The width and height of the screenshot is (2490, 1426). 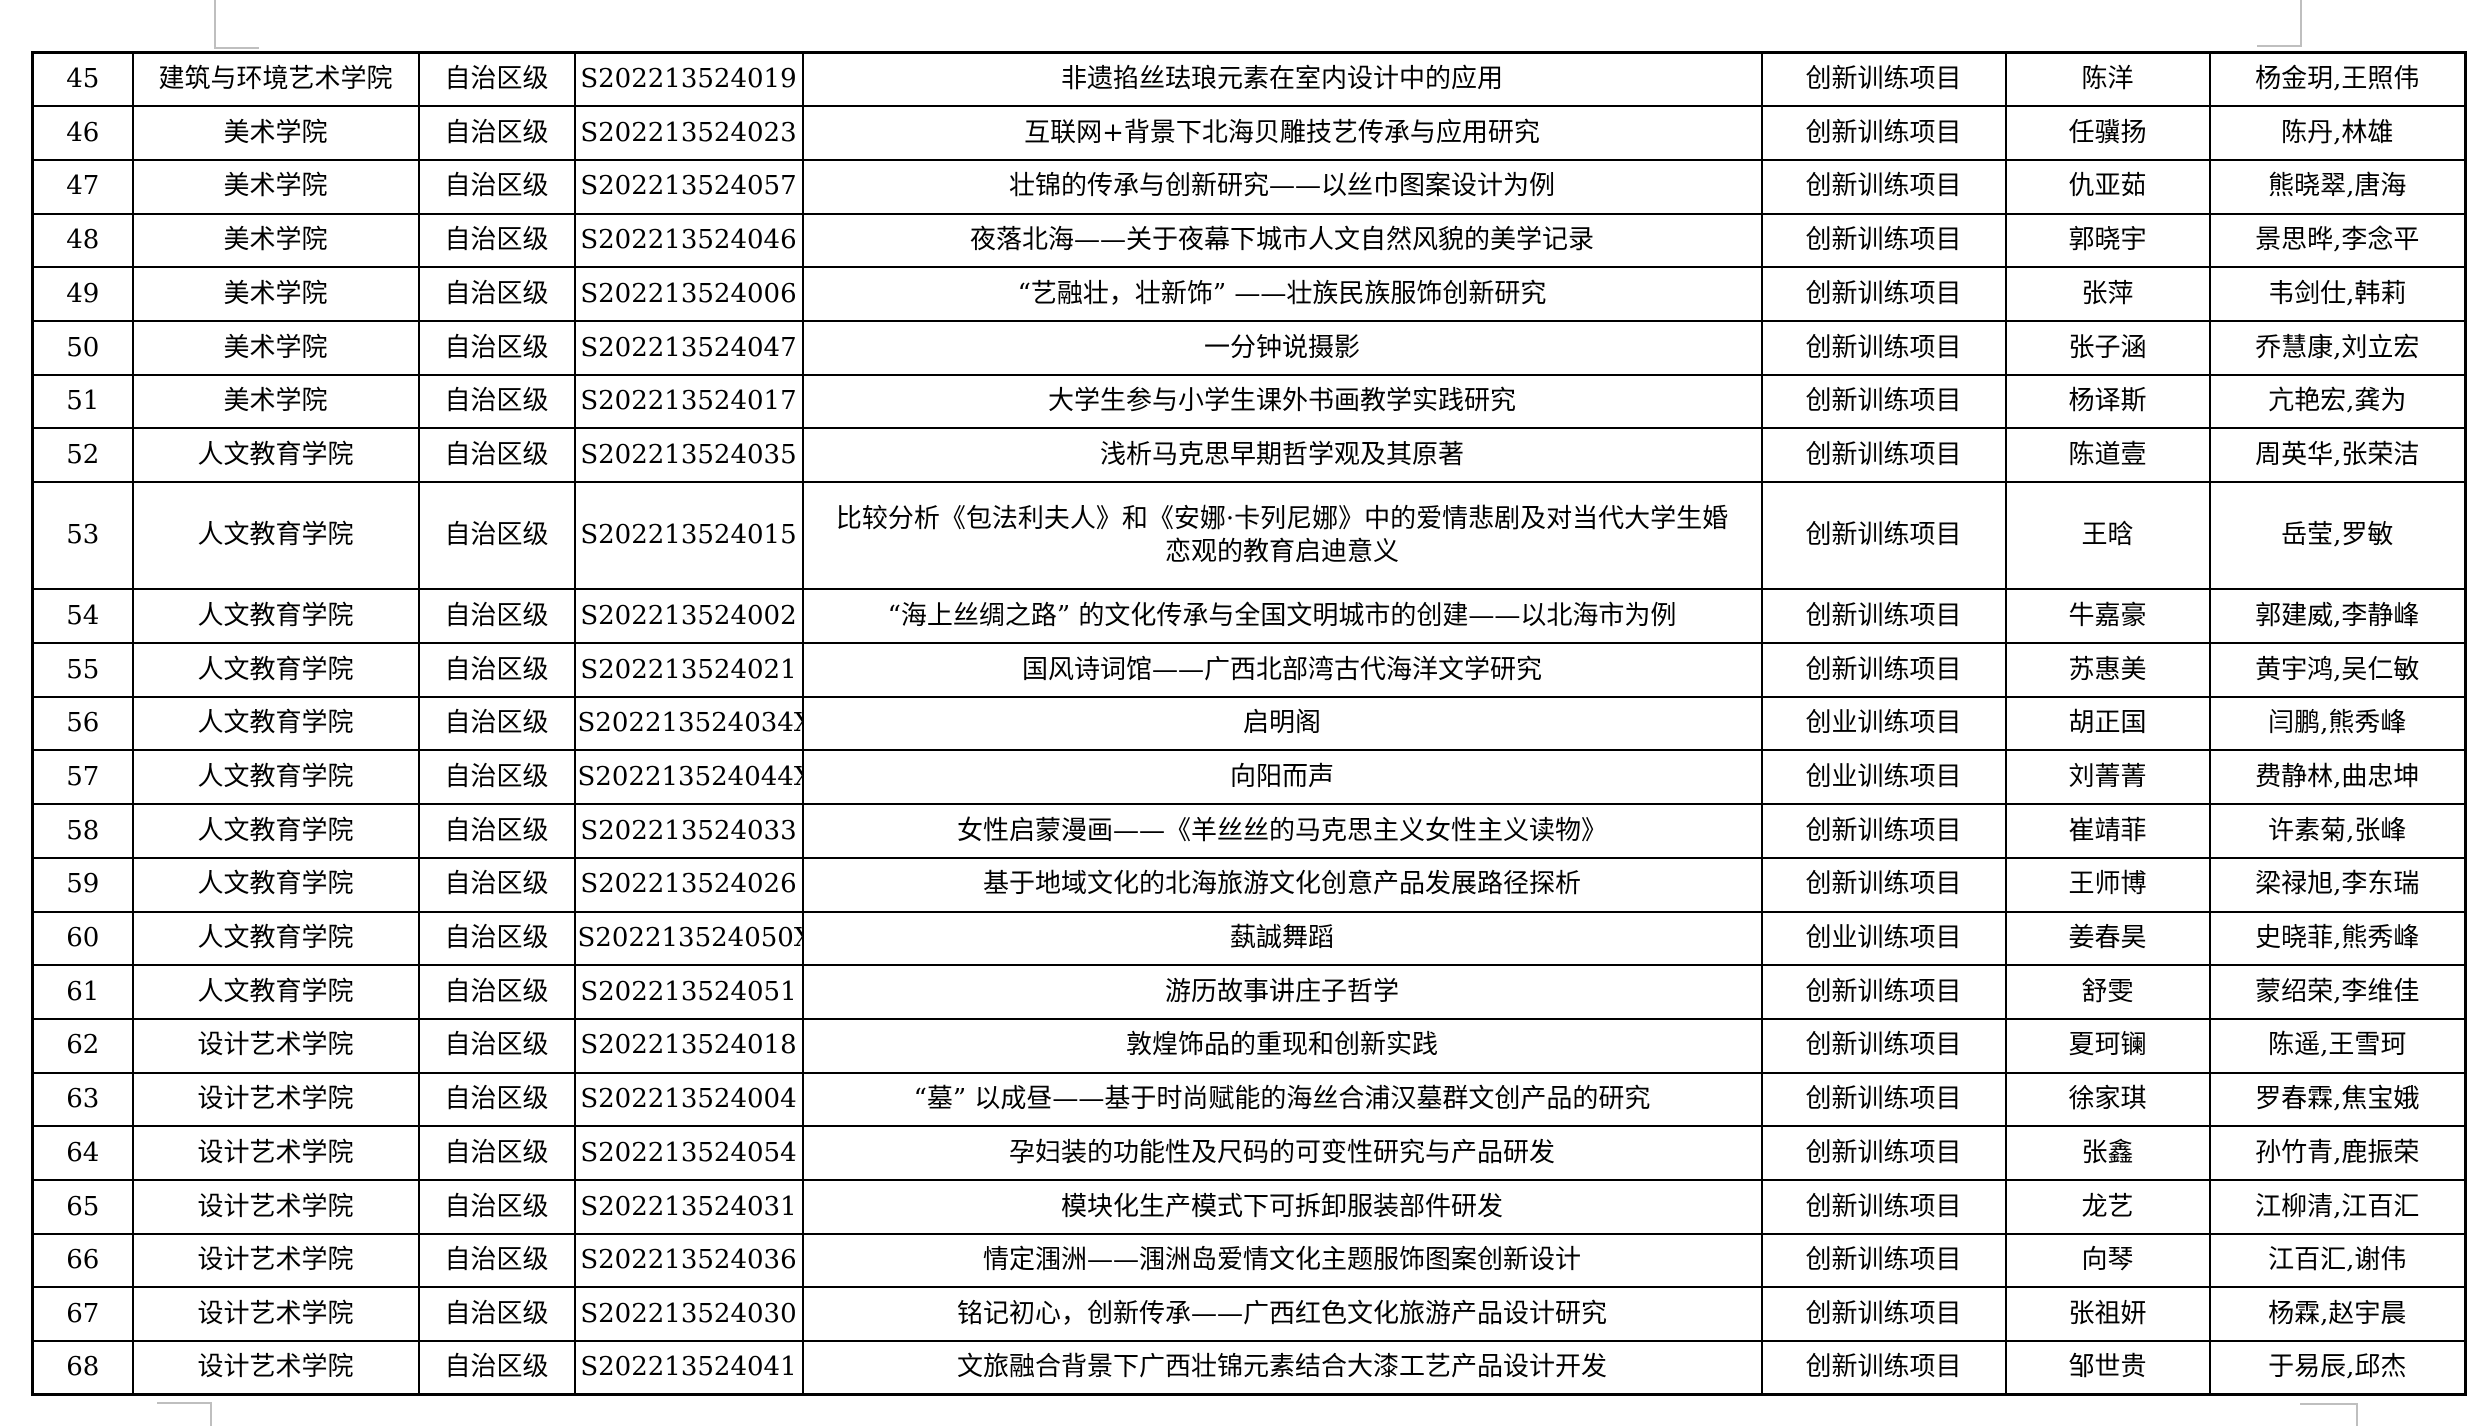 I want to click on cell-row-number: 60, so click(x=83, y=939).